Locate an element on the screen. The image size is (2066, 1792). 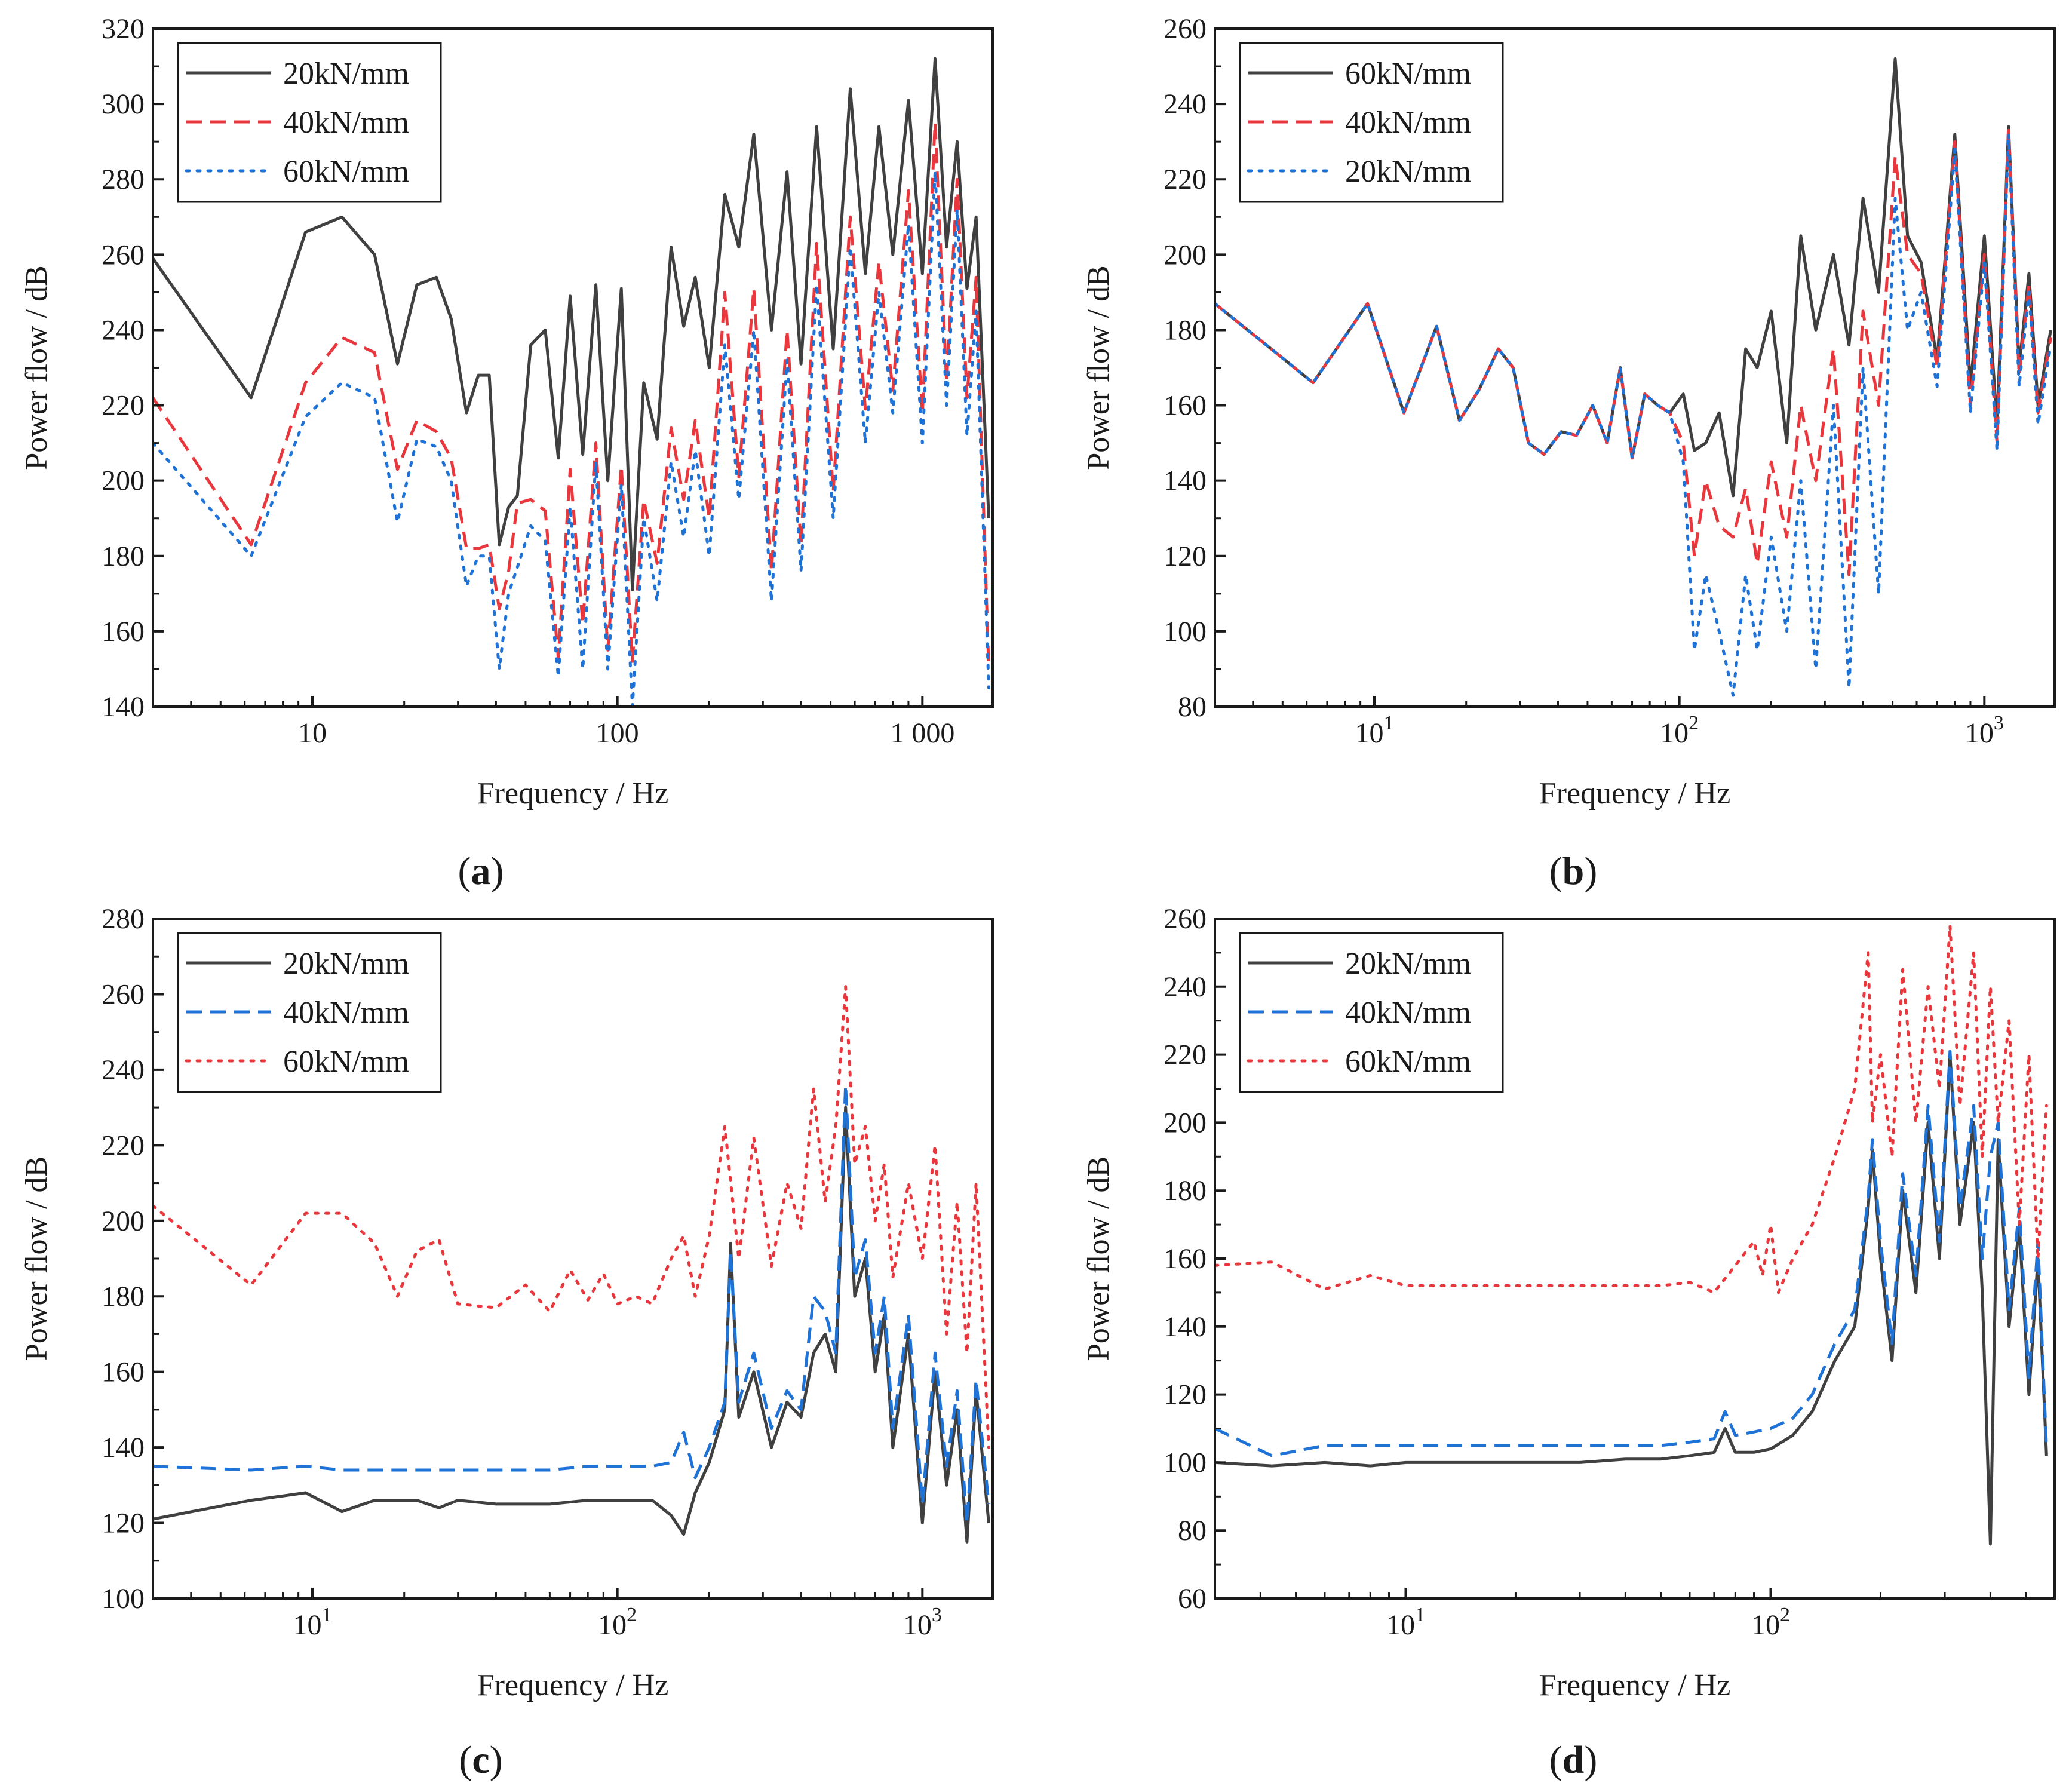
legend: 60kN/mm 40kN/mm 20kN/mm is located at coordinates (1371, 123).